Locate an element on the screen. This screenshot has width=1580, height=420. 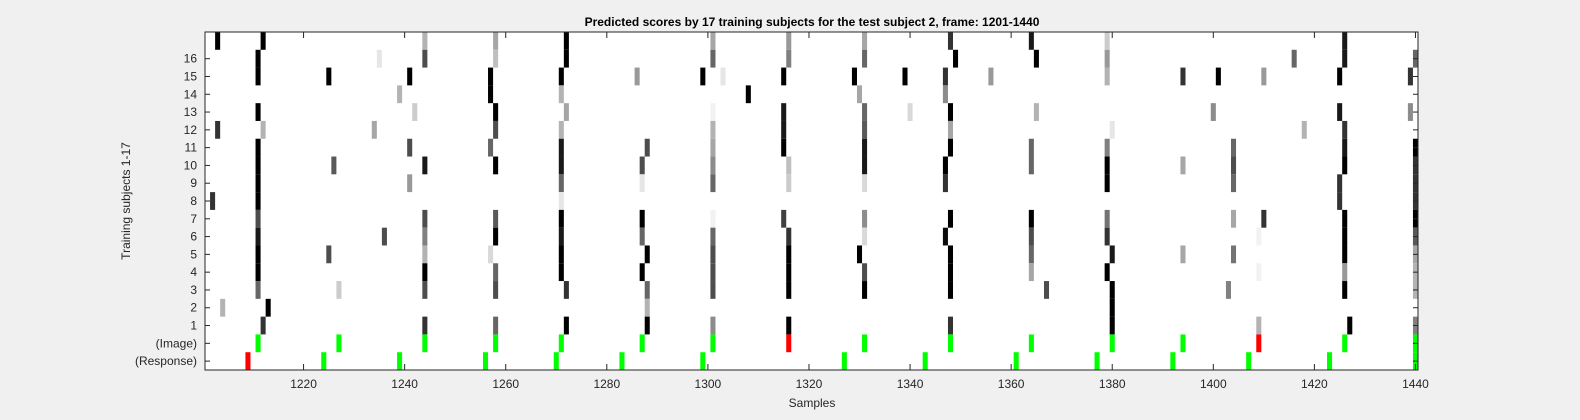
y-axis-label: Training subjects 1-17 is located at coordinates (126, 201).